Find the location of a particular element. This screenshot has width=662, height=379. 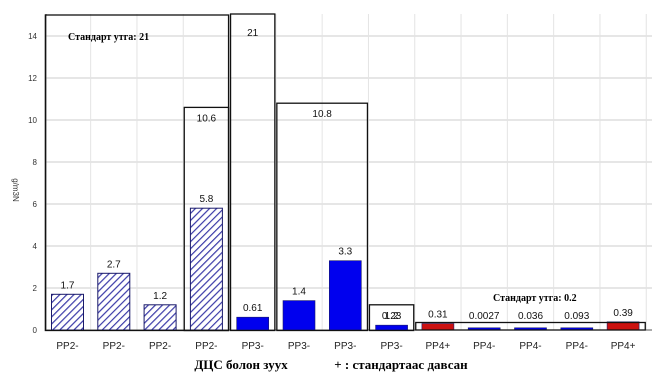

data-label: 0.31 is located at coordinates (438, 314).